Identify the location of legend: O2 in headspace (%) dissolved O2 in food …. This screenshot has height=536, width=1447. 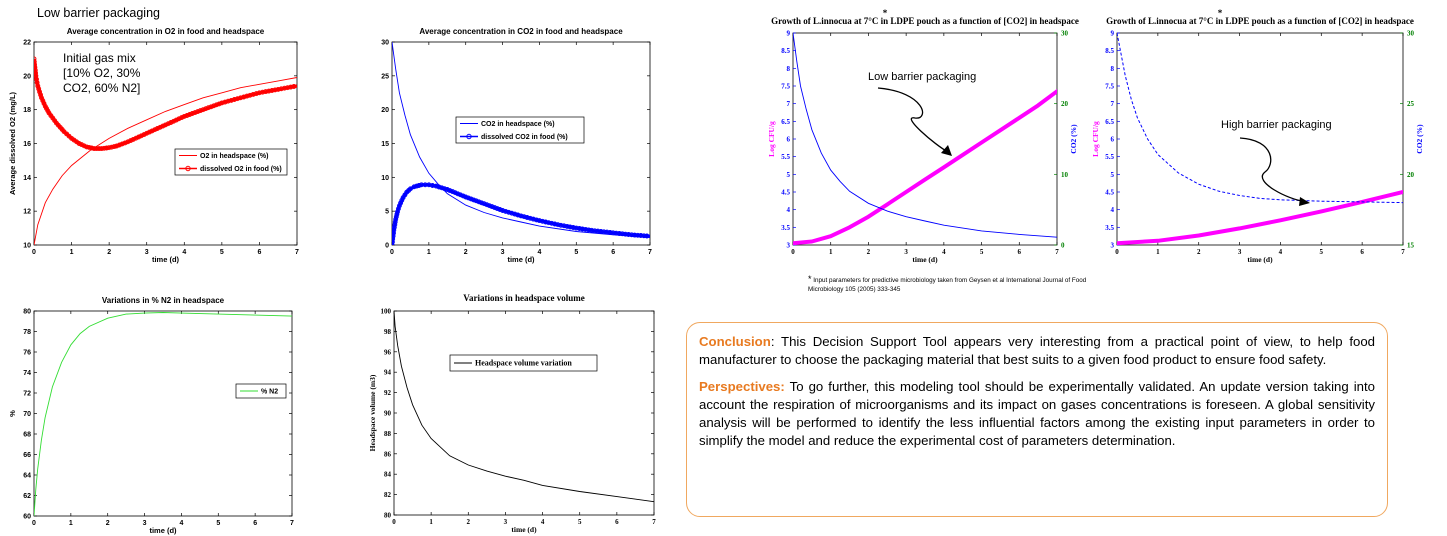
(231, 162).